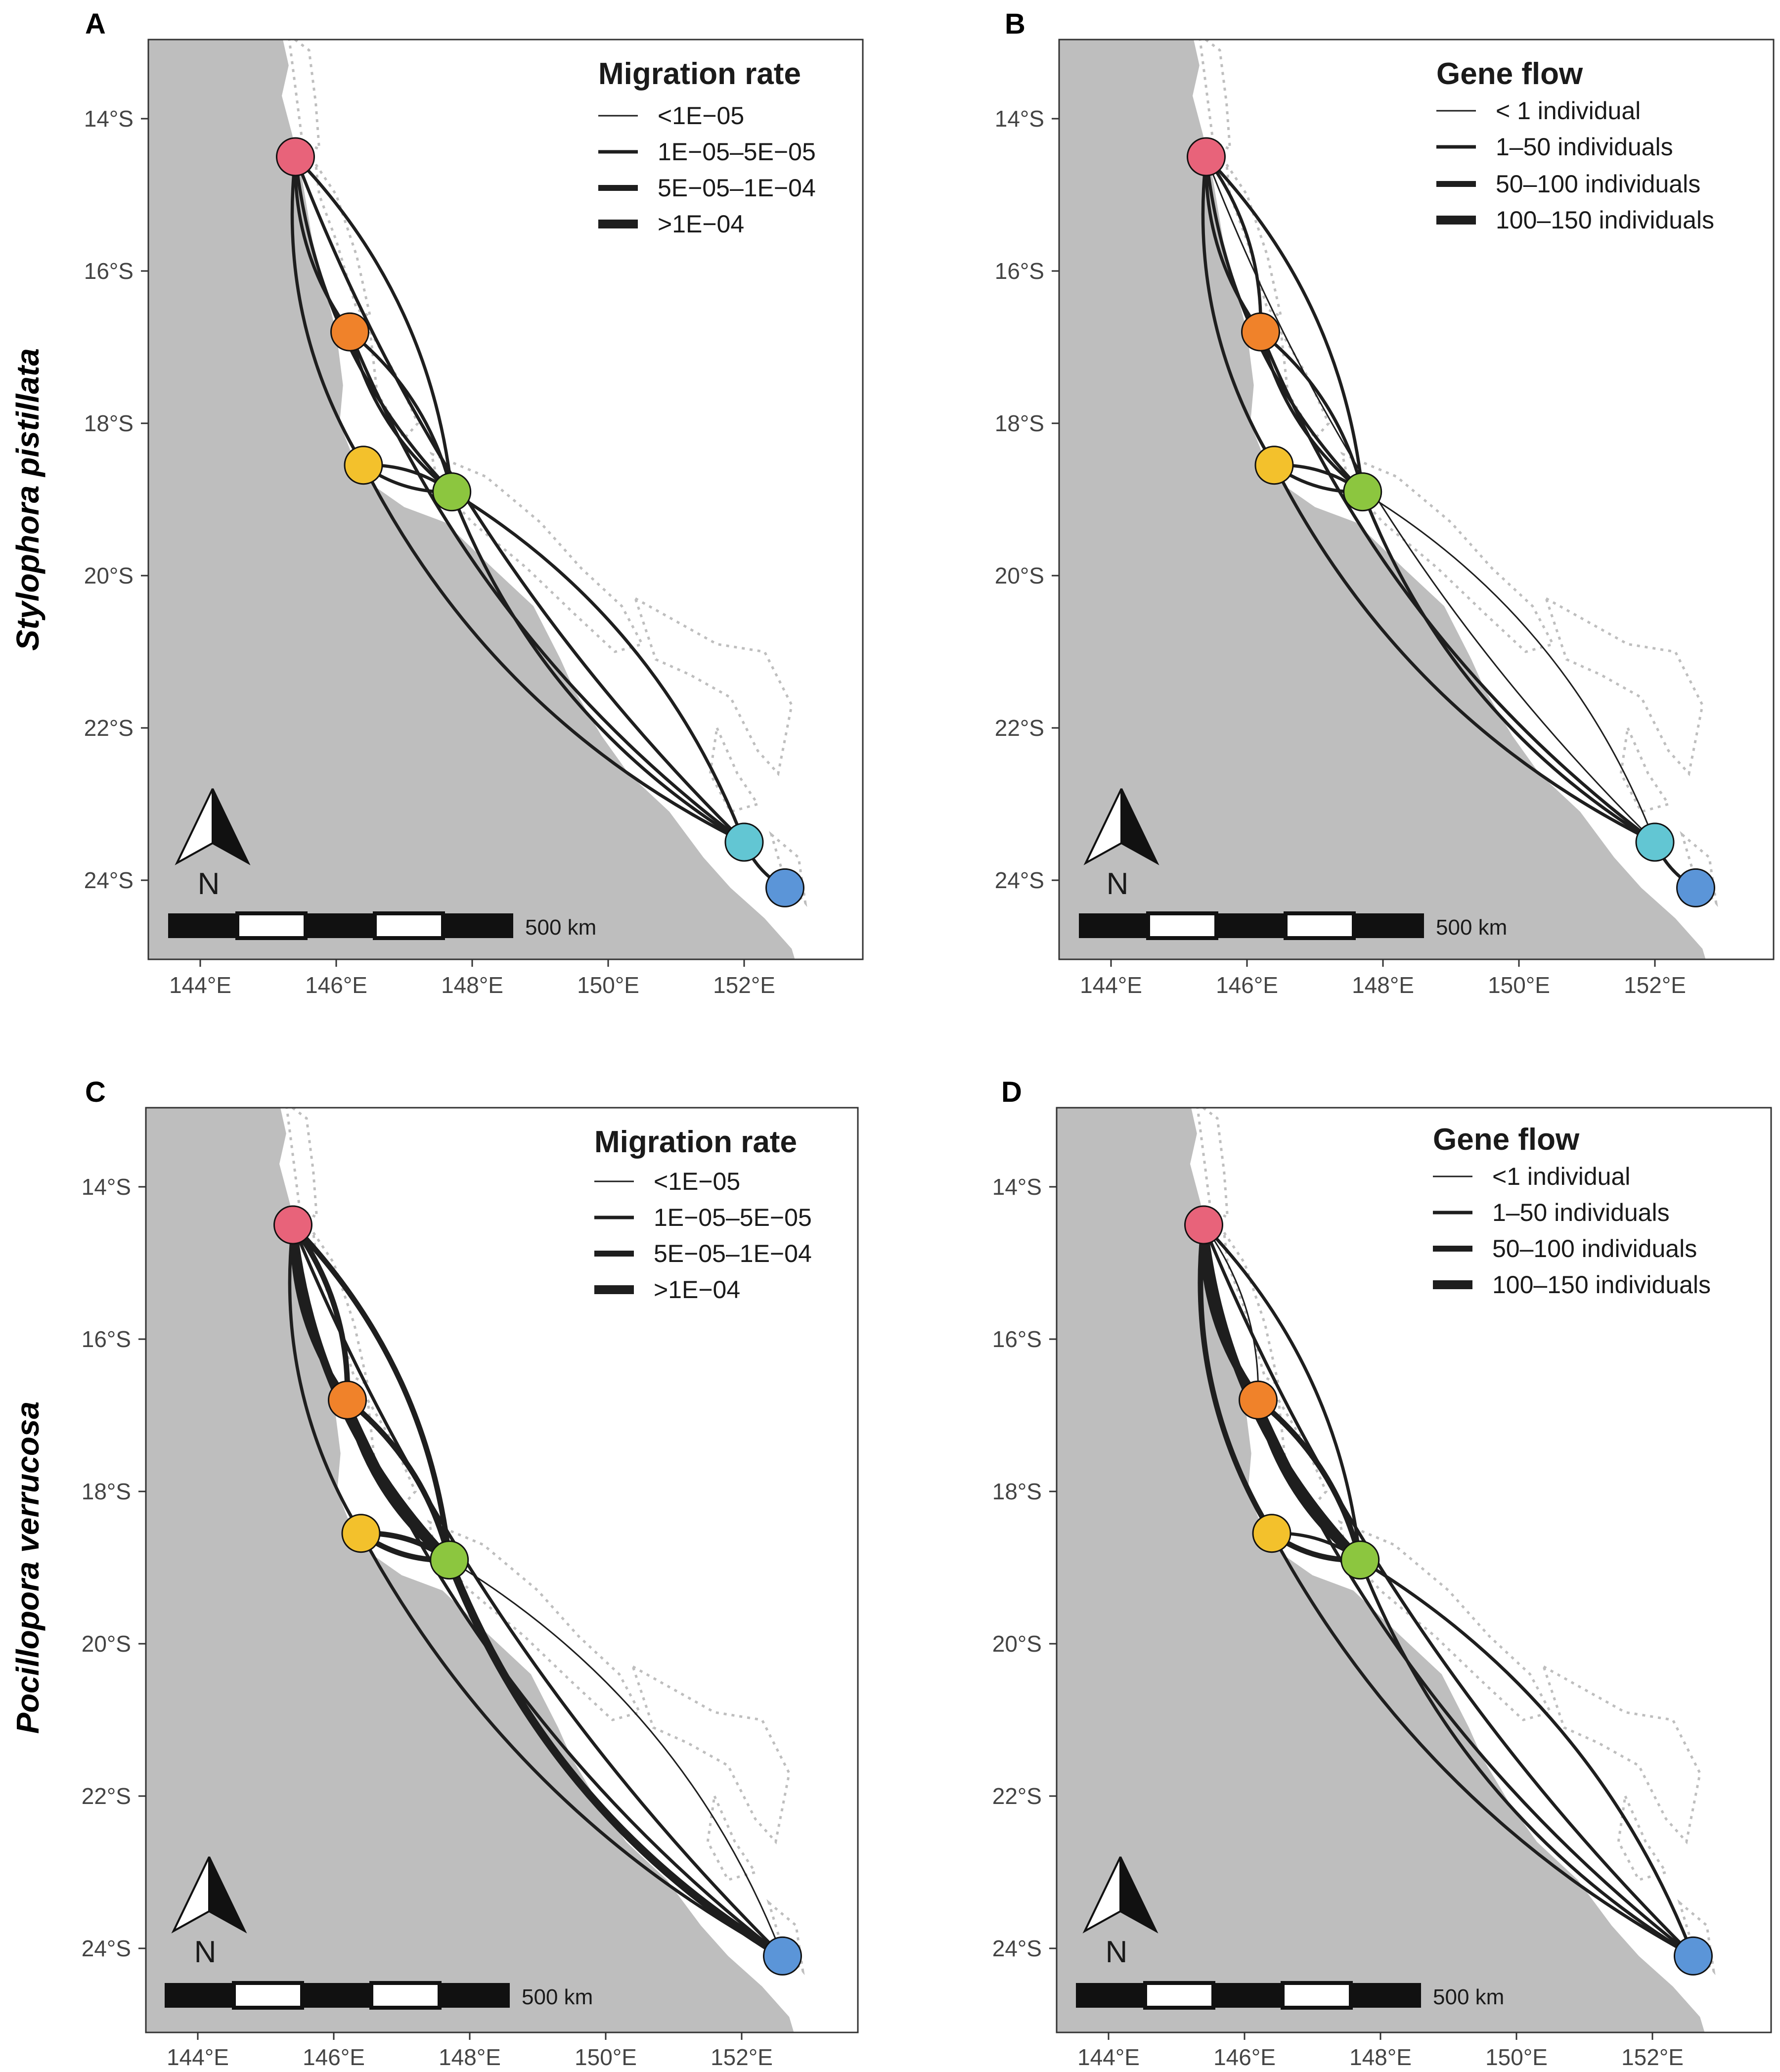 The image size is (1780, 2072). Describe the element at coordinates (699, 74) in the screenshot. I see `legend-title: Migration rate` at that location.